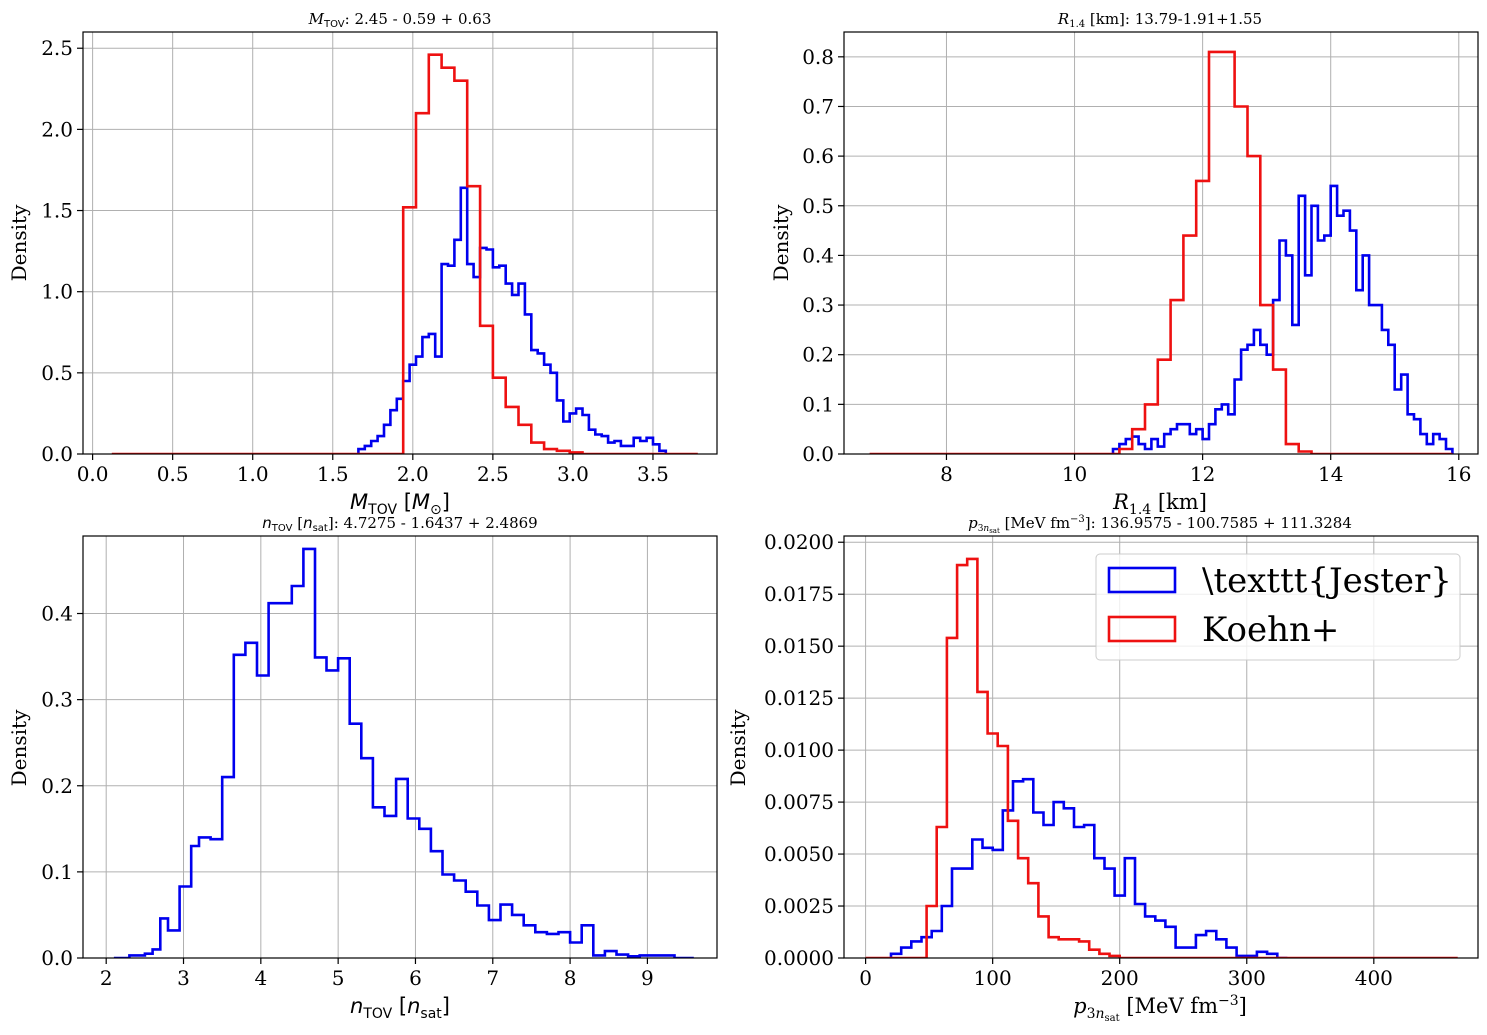 This screenshot has height=1035, width=1487. Describe the element at coordinates (946, 474) in the screenshot. I see `x-tick-label-r14: 8` at that location.